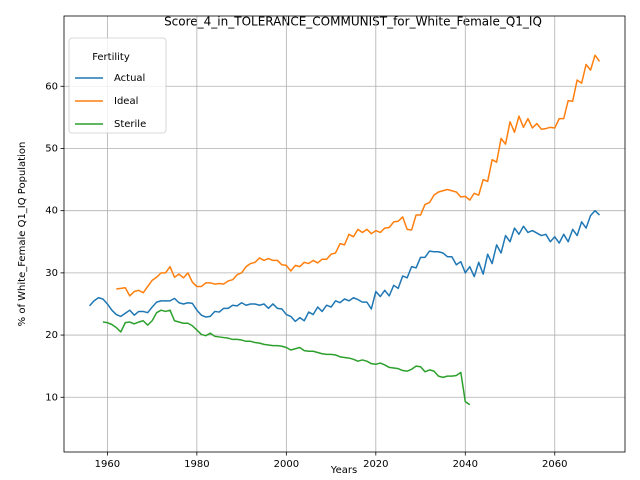 The height and width of the screenshot is (480, 640). What do you see at coordinates (51, 335) in the screenshot?
I see `y-tick-label: 20` at bounding box center [51, 335].